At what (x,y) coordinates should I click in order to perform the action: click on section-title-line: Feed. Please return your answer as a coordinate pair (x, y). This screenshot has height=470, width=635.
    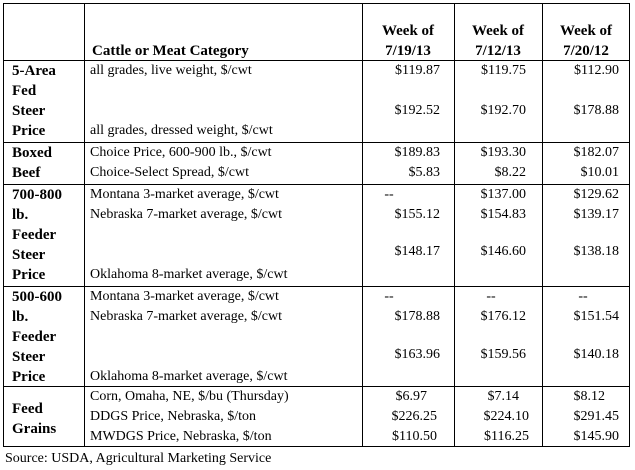
    Looking at the image, I should click on (27, 409).